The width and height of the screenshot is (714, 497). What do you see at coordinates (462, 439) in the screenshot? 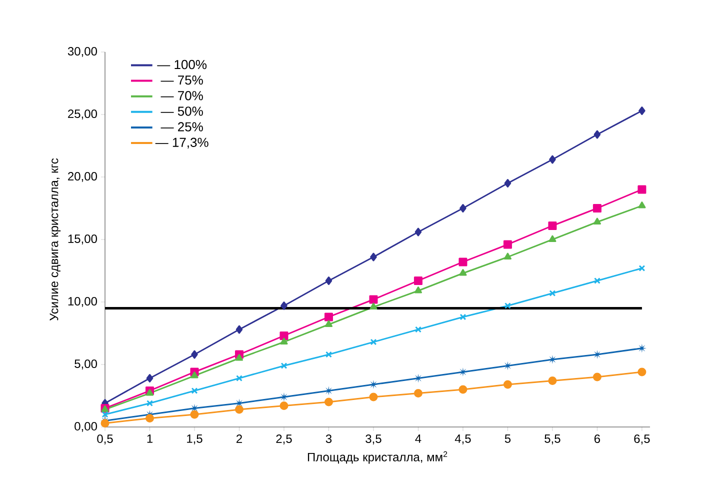
I see `x-tick-label: 4,5` at bounding box center [462, 439].